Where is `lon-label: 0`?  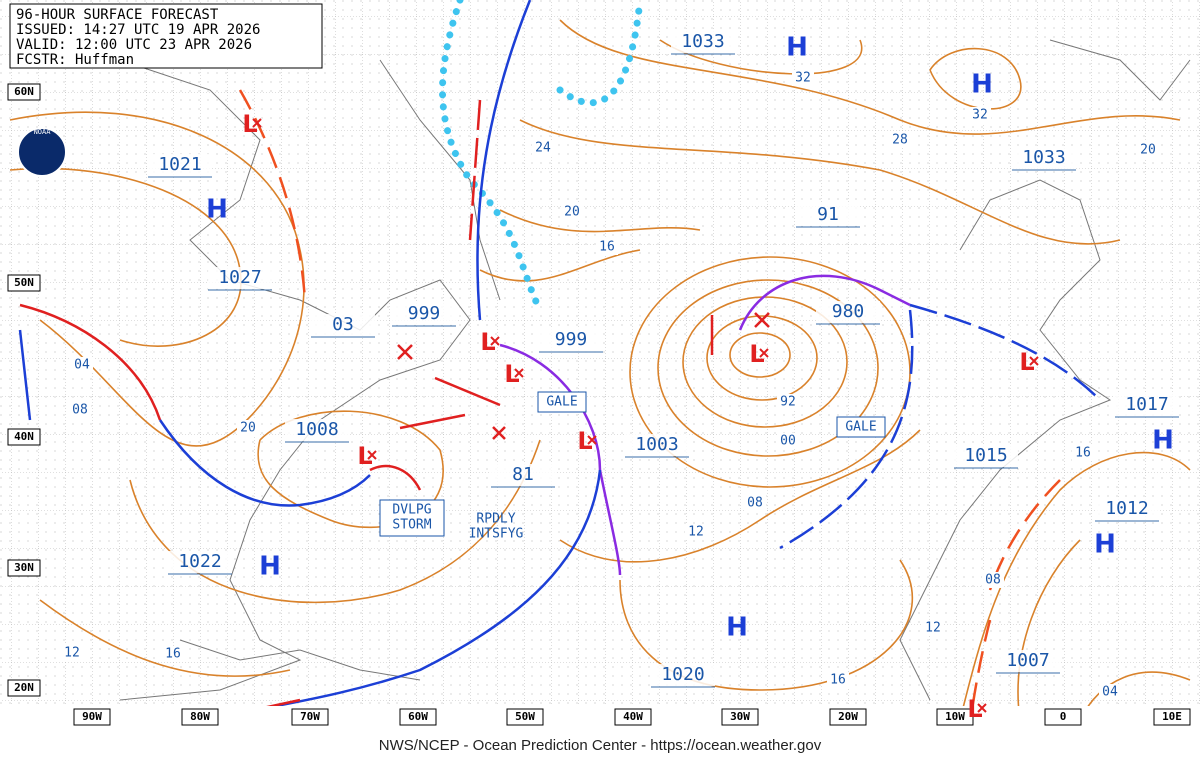 lon-label: 0 is located at coordinates (1063, 716).